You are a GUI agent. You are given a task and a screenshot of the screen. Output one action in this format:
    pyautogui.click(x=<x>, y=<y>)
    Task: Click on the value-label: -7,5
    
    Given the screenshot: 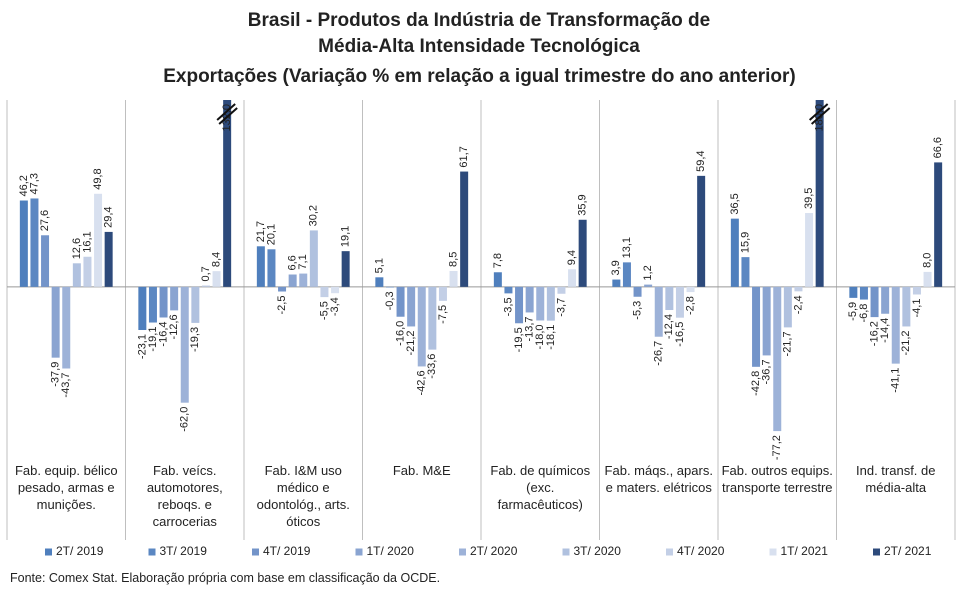 What is the action you would take?
    pyautogui.click(x=443, y=314)
    